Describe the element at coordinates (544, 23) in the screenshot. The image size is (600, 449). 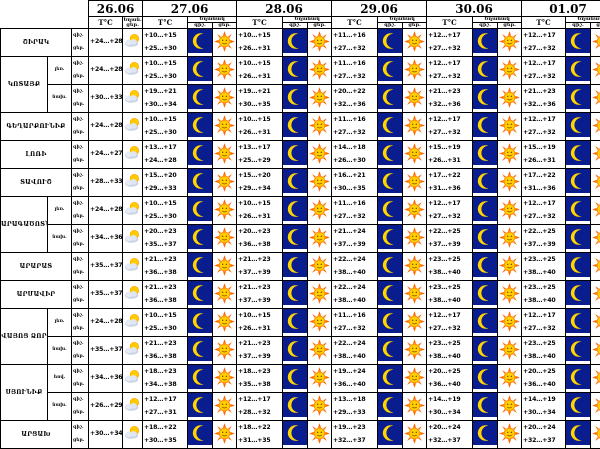
I see `temp-header: T°C` at that location.